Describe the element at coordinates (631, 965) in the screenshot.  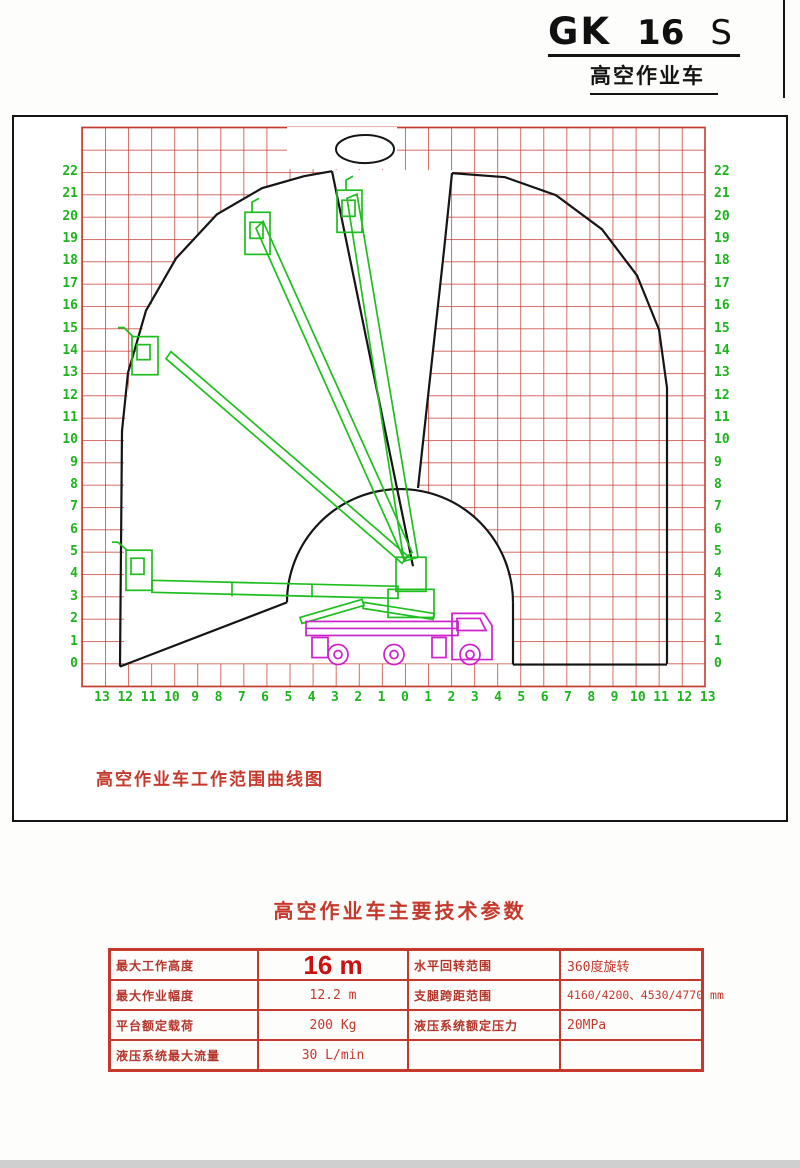
I see `param-value-cell: 360度旋转` at that location.